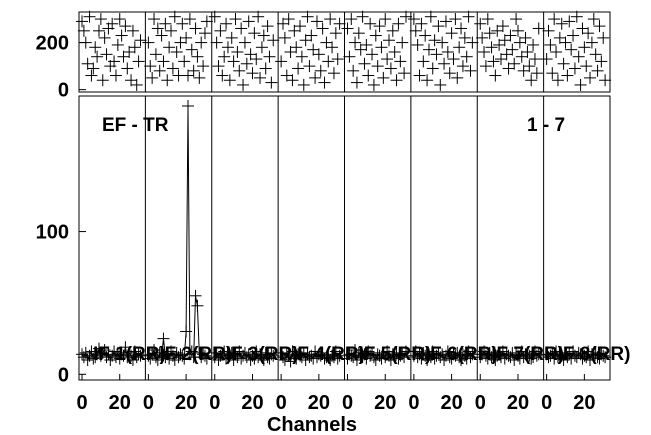 This screenshot has width=651, height=435. What do you see at coordinates (328, 354) in the screenshot?
I see `panel-label: IF 4(RR)` at bounding box center [328, 354].